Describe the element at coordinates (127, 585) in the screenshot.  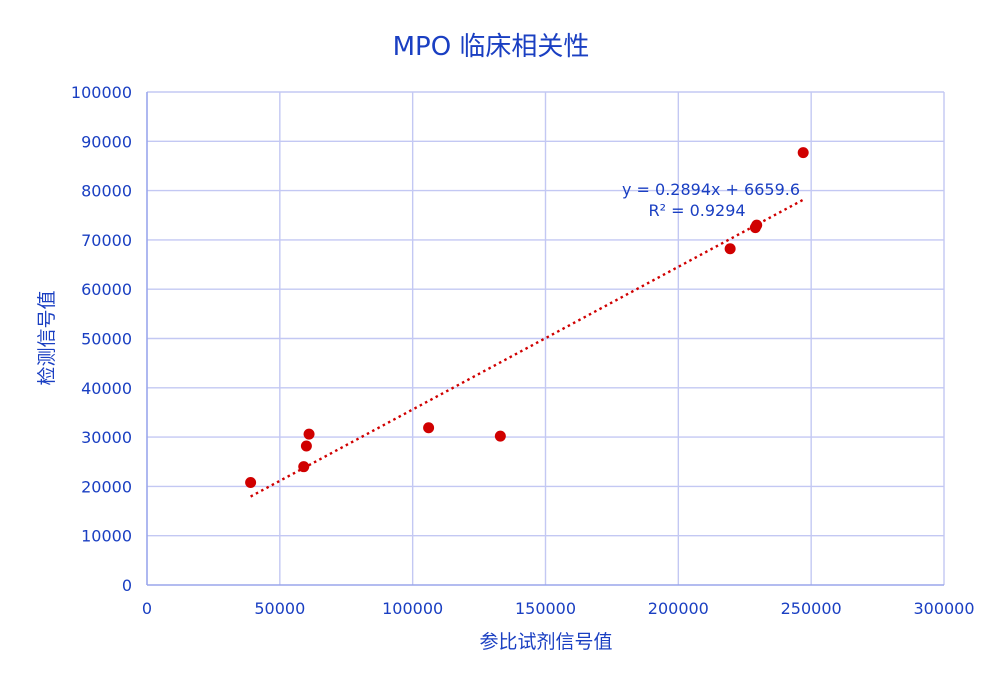
I see `y-tick-label: 0` at that location.